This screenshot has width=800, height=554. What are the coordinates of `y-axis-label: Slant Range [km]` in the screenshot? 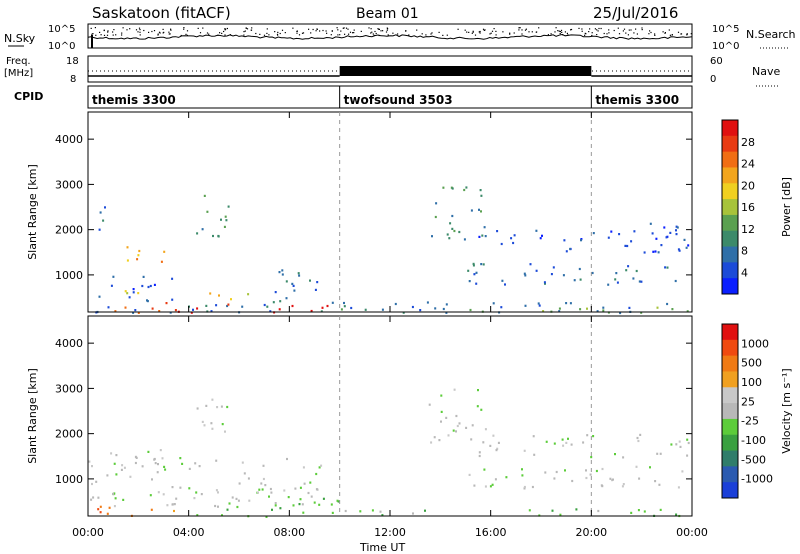 It's located at (32, 416).